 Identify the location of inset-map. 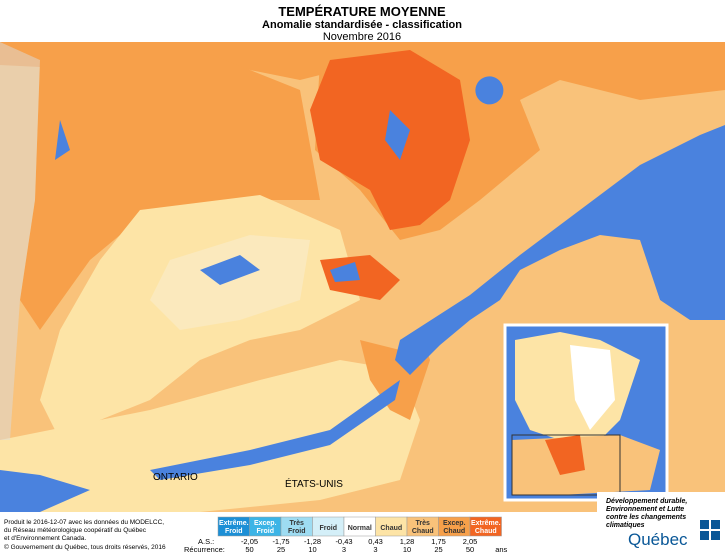
(586, 412).